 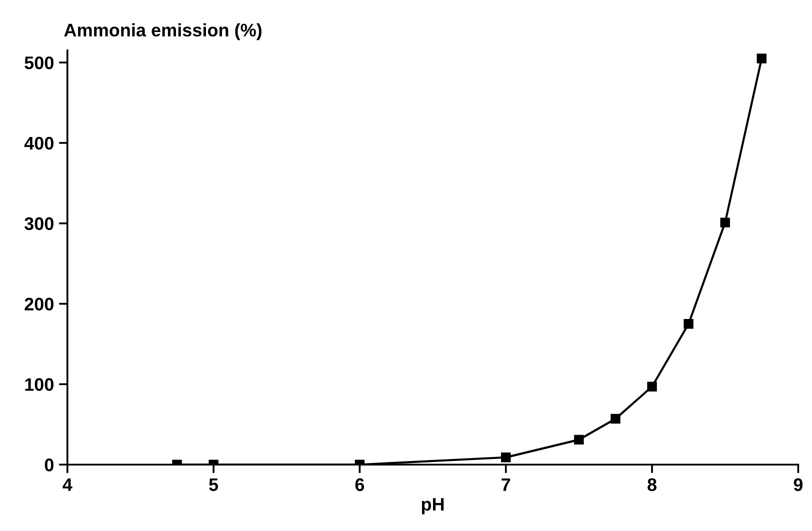 What do you see at coordinates (39, 223) in the screenshot?
I see `y-tick-label: 300` at bounding box center [39, 223].